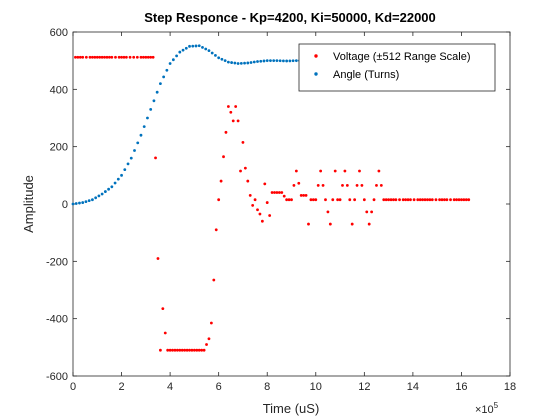 Image resolution: width=560 pixels, height=420 pixels. I want to click on legend-angle-marker, so click(316, 74).